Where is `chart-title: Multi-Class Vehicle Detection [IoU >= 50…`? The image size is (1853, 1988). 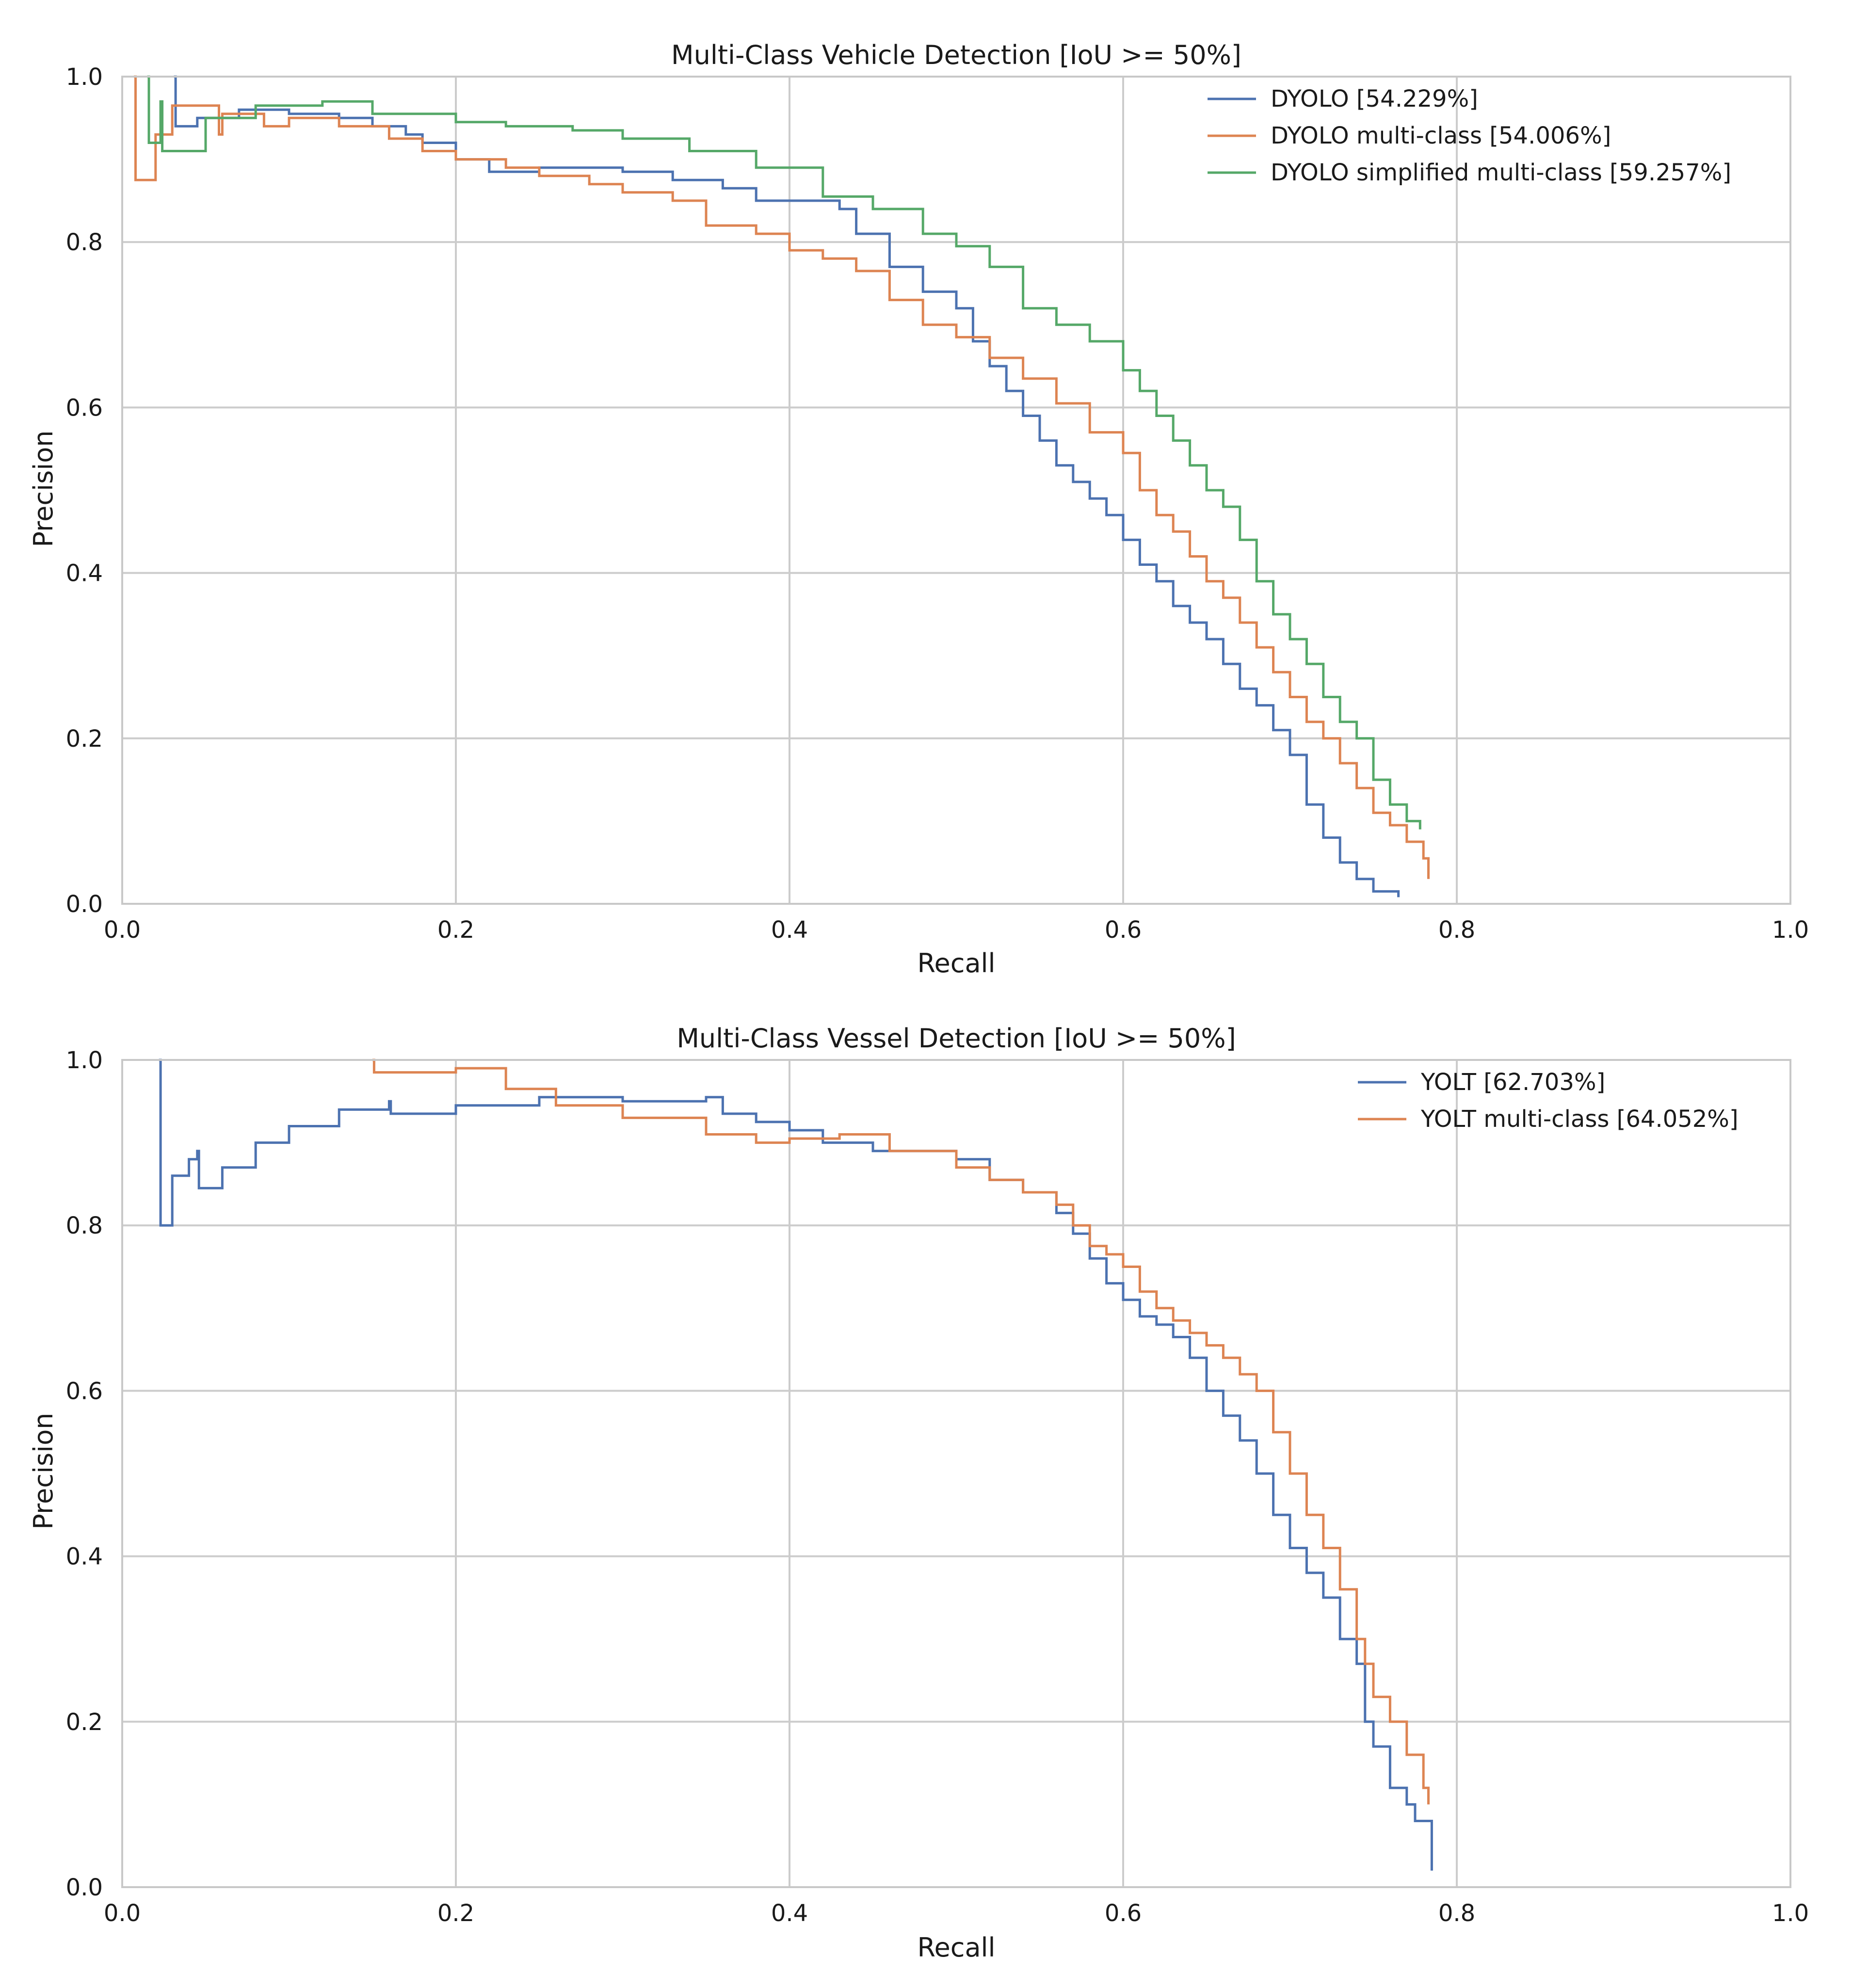
chart-title: Multi-Class Vehicle Detection [IoU >= 50… is located at coordinates (956, 55).